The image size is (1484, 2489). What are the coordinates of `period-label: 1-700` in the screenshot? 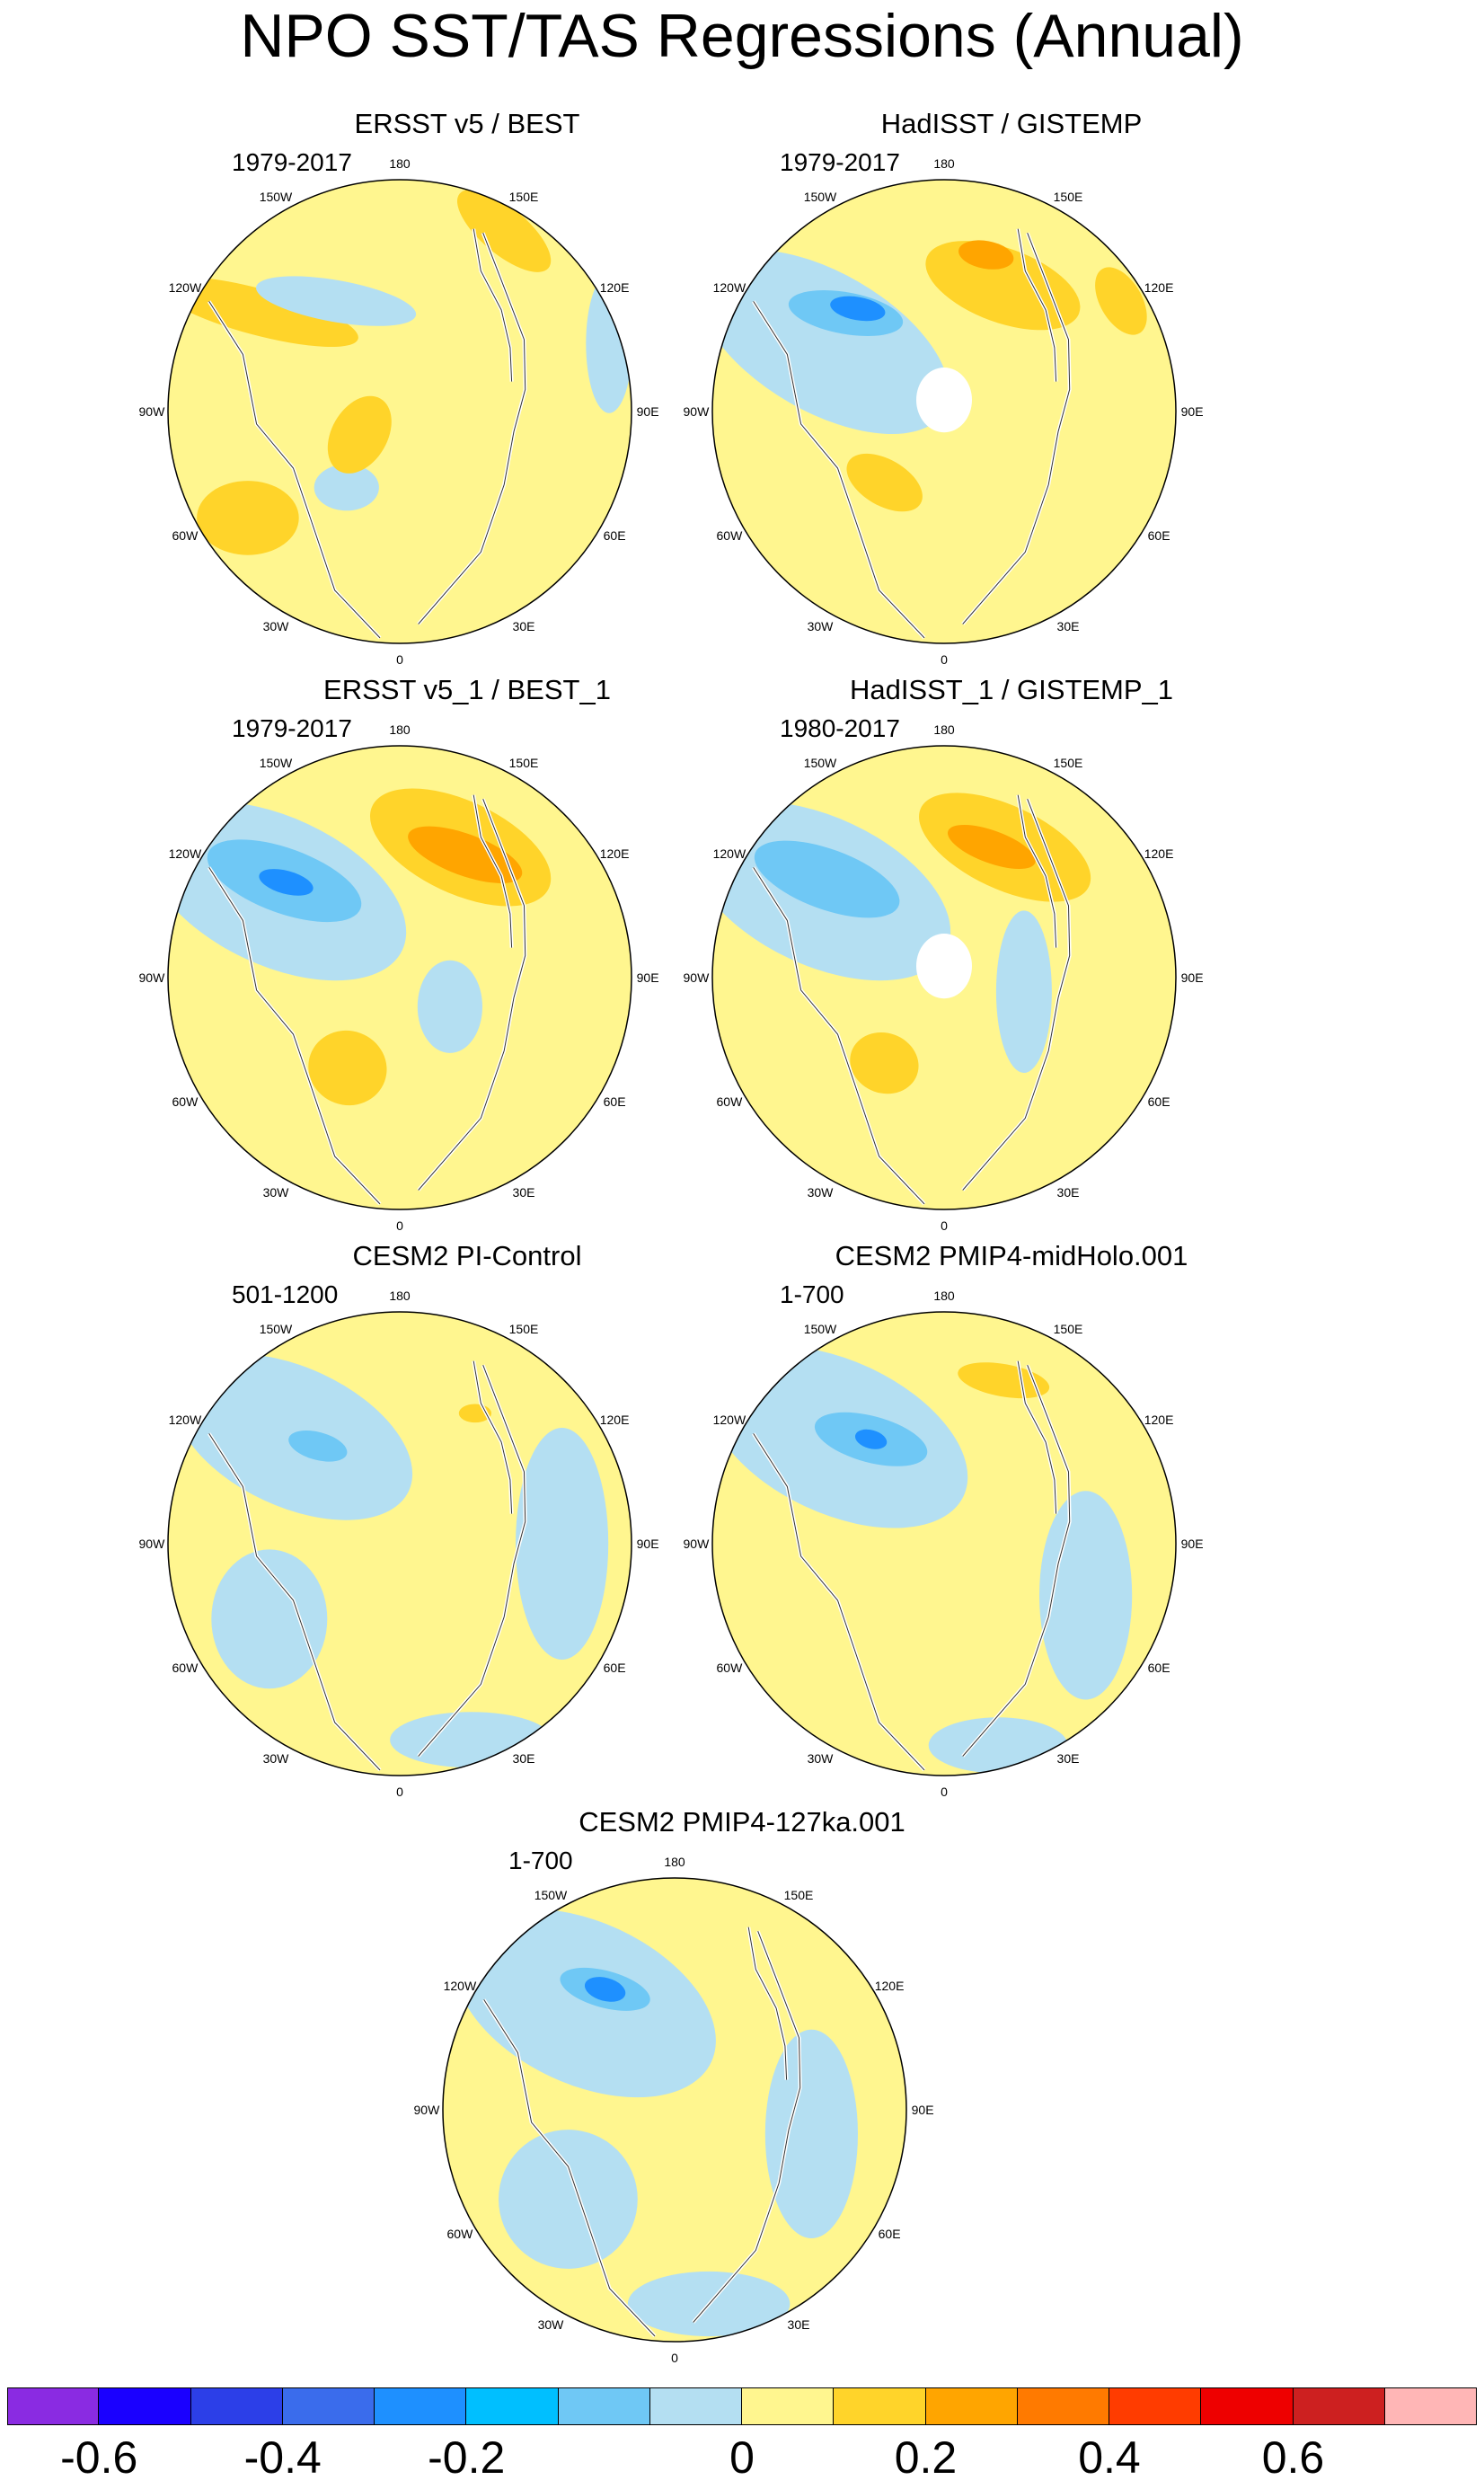 It's located at (540, 1860).